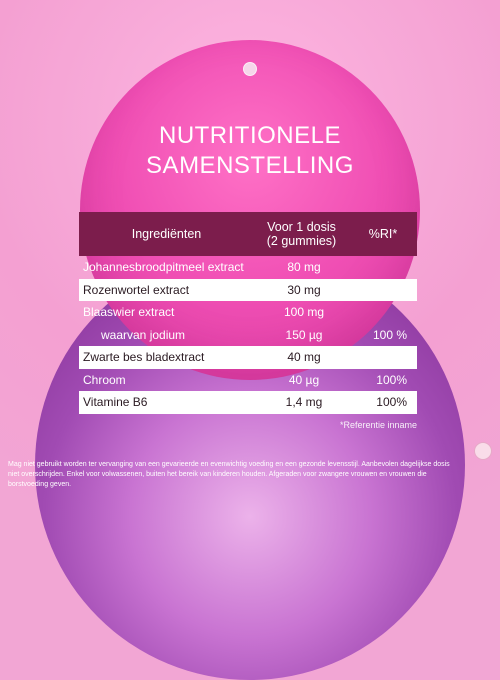  What do you see at coordinates (143, 334) in the screenshot?
I see `row-name: waarvan jodium` at bounding box center [143, 334].